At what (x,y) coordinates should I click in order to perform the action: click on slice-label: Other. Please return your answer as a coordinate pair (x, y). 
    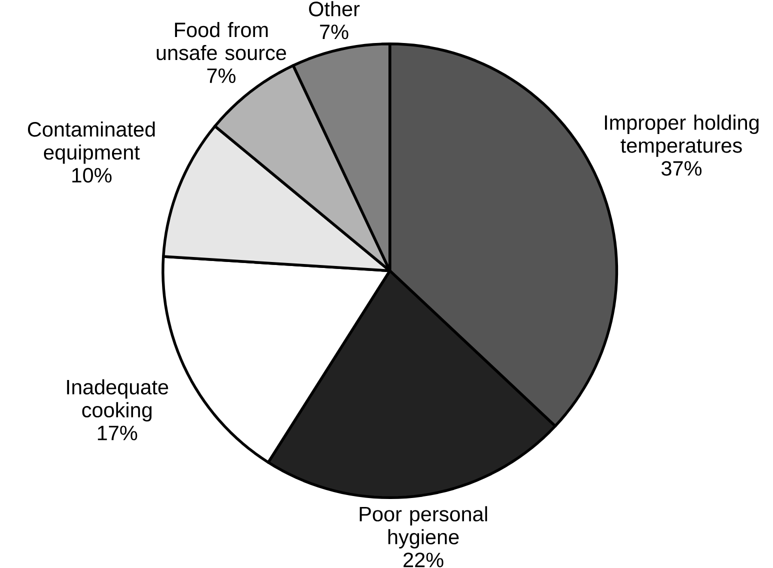
    Looking at the image, I should click on (334, 8).